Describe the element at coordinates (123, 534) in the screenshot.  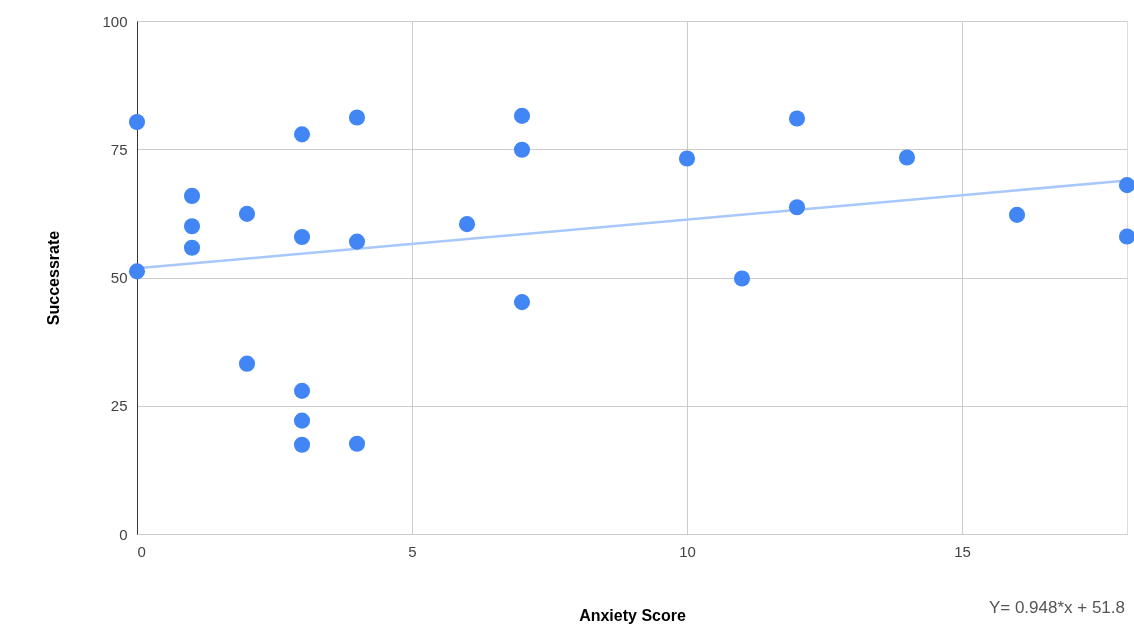
I see `y-tick-label: 0` at that location.